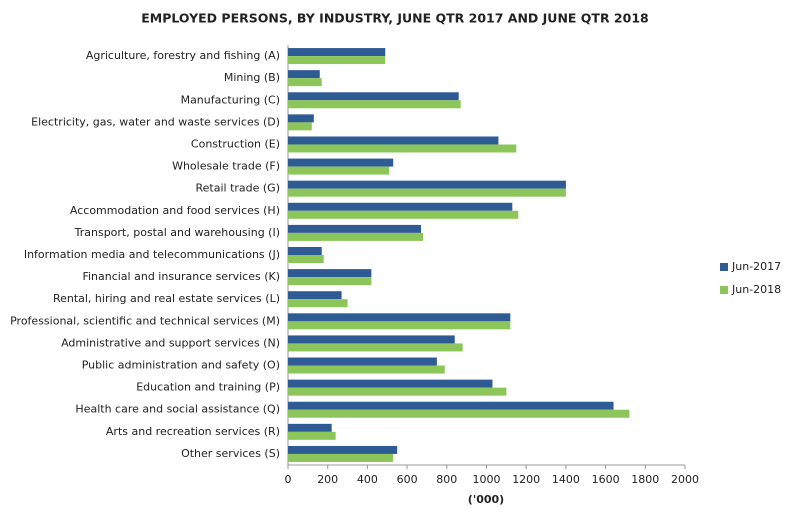 This screenshot has height=524, width=794. Describe the element at coordinates (756, 289) in the screenshot. I see `legend-label: Jun-2018` at that location.